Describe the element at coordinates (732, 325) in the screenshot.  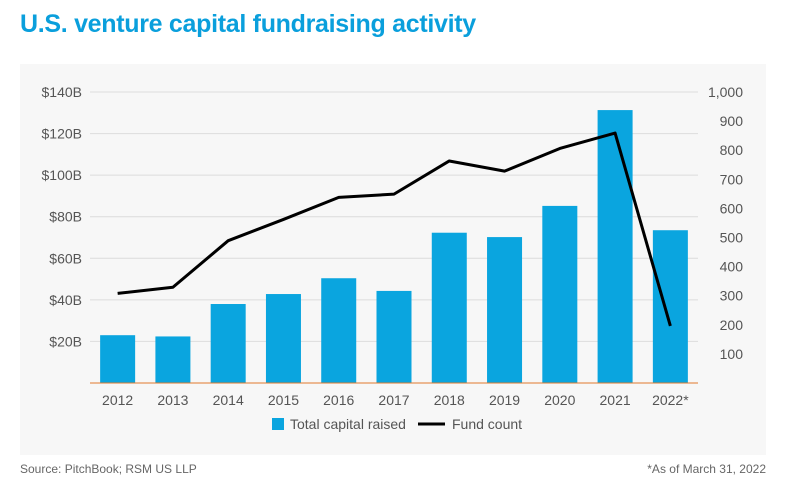
I see `right-tick-label: 200` at that location.